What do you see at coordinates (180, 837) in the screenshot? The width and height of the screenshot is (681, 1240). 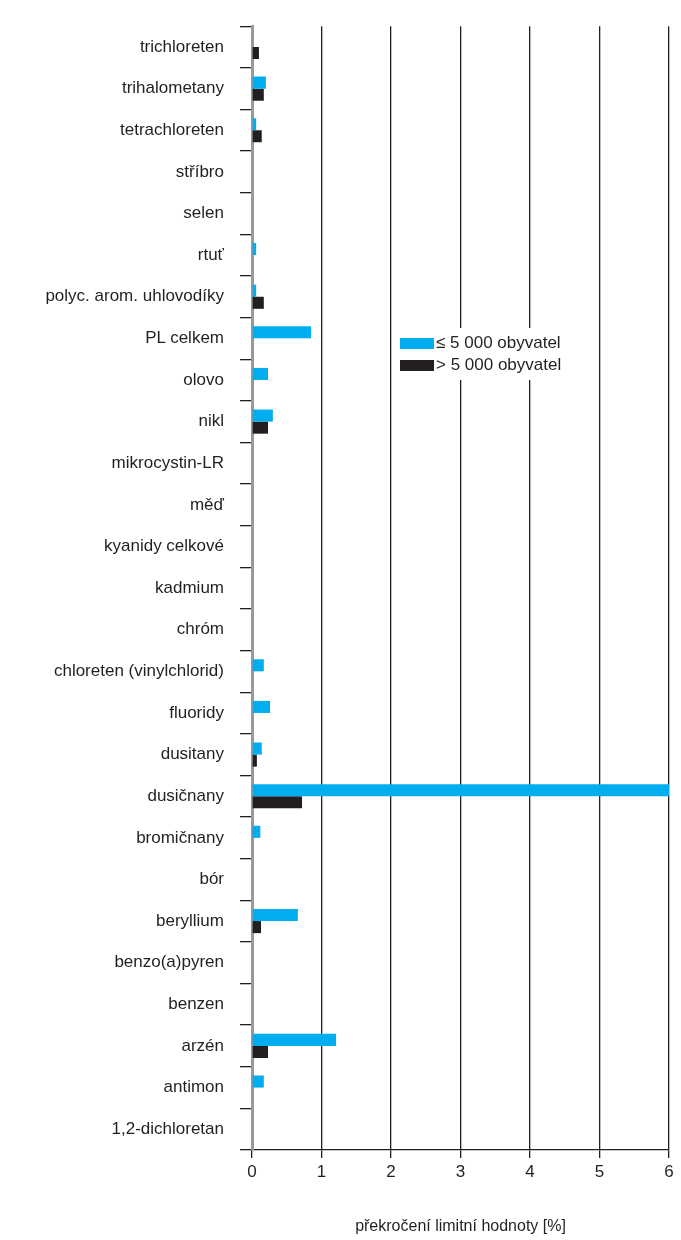 I see `y-tick-label: bromičnany` at bounding box center [180, 837].